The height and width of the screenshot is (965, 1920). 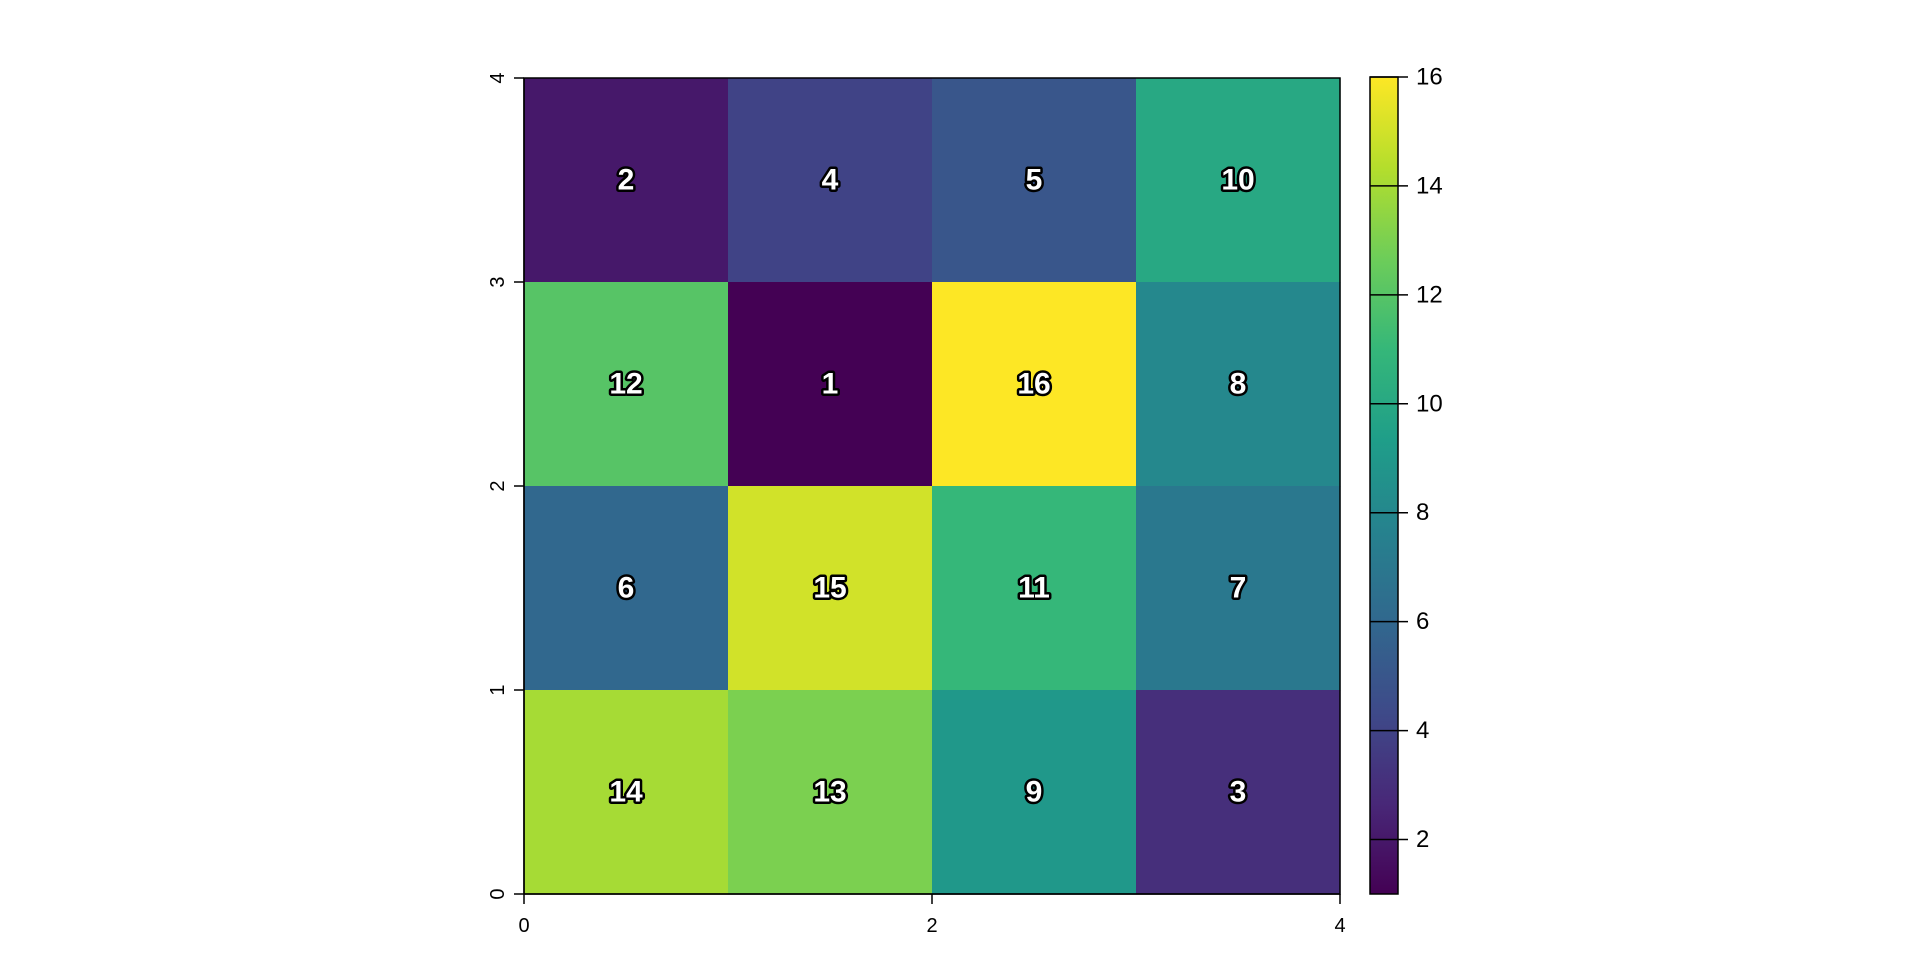 I want to click on y-tick-label: 4, so click(x=498, y=77).